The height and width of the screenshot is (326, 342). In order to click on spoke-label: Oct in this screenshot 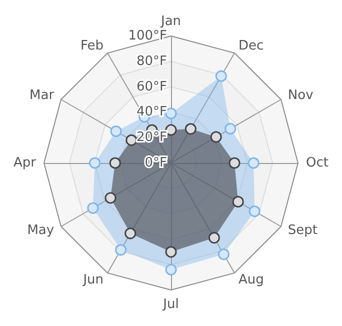, I will do `click(317, 163)`.